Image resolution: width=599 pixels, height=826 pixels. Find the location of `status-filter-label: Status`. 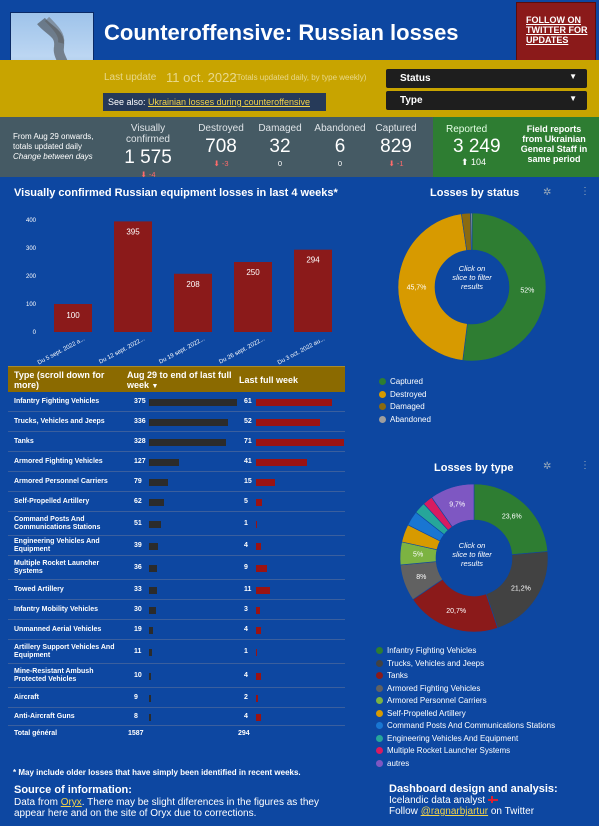

status-filter-label: Status is located at coordinates (415, 78).